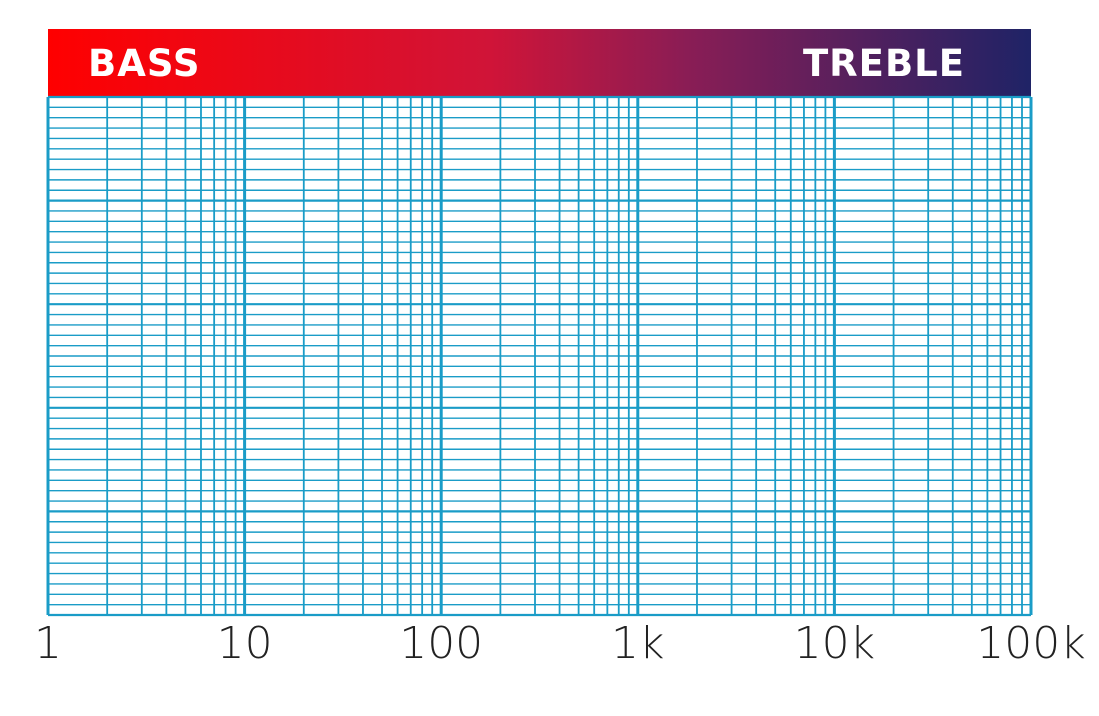 This screenshot has width=1099, height=716. I want to click on x-tick-label: 100k, so click(1031, 643).